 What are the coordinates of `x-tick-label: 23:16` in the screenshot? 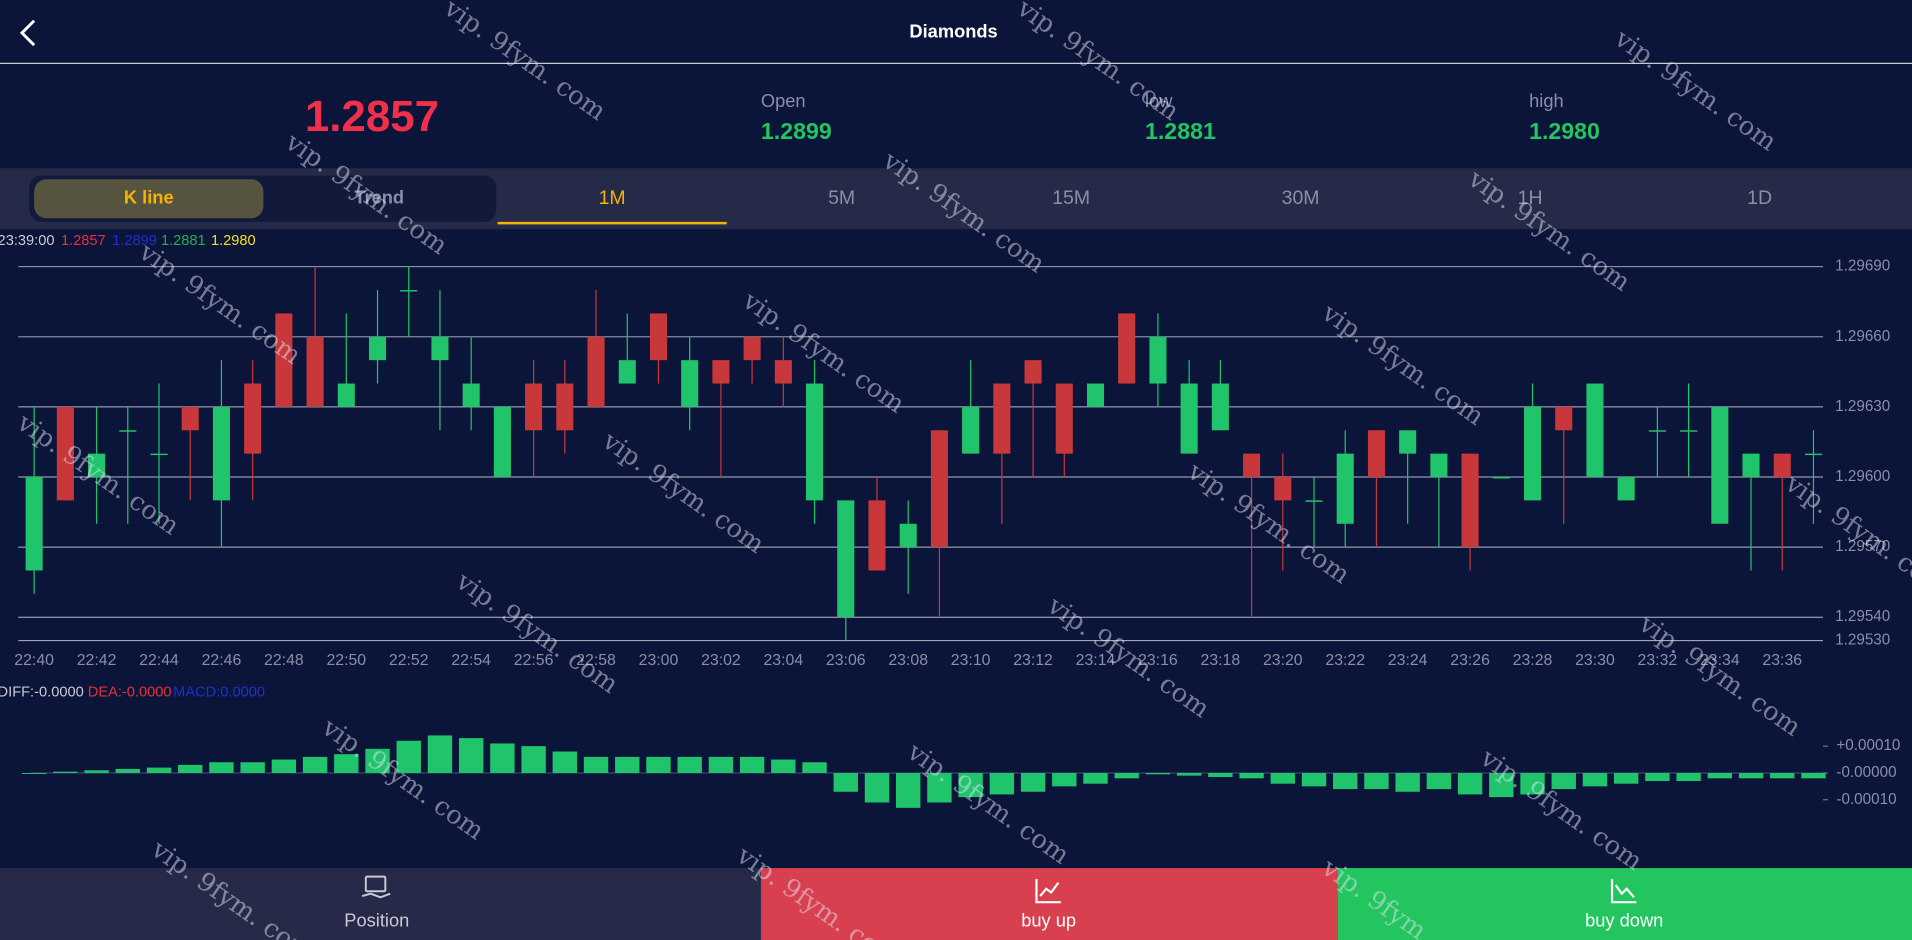 It's located at (1158, 660).